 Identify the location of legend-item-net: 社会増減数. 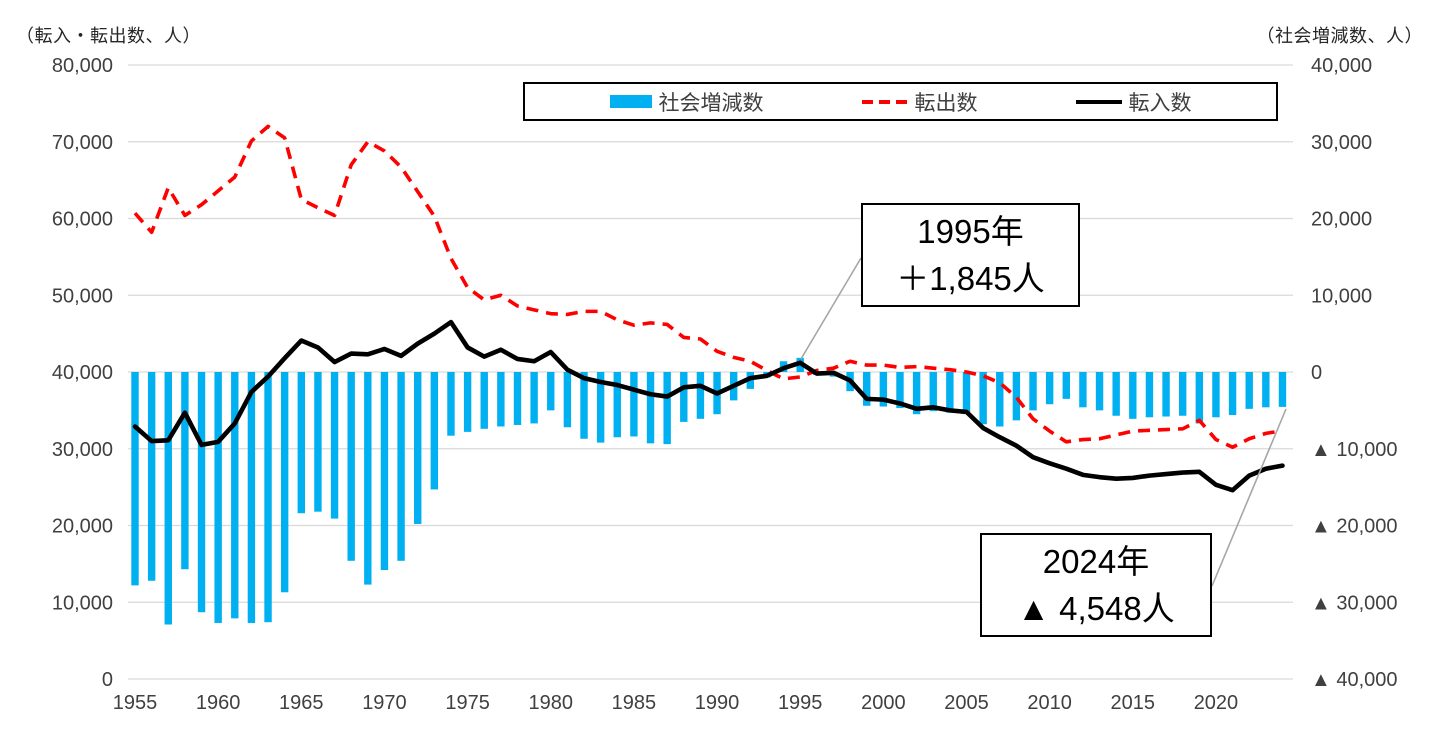
(686, 102).